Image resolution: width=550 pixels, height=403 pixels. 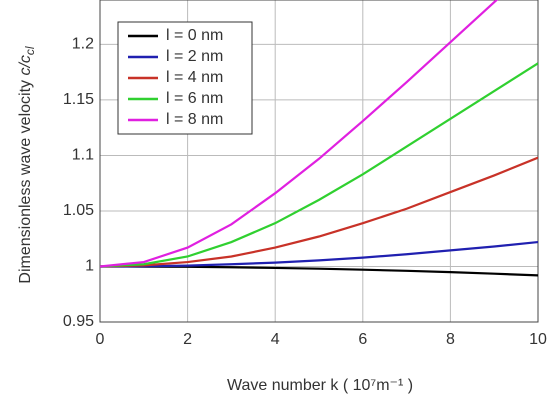 I want to click on y-tick-label: 1.05, so click(x=78, y=210).